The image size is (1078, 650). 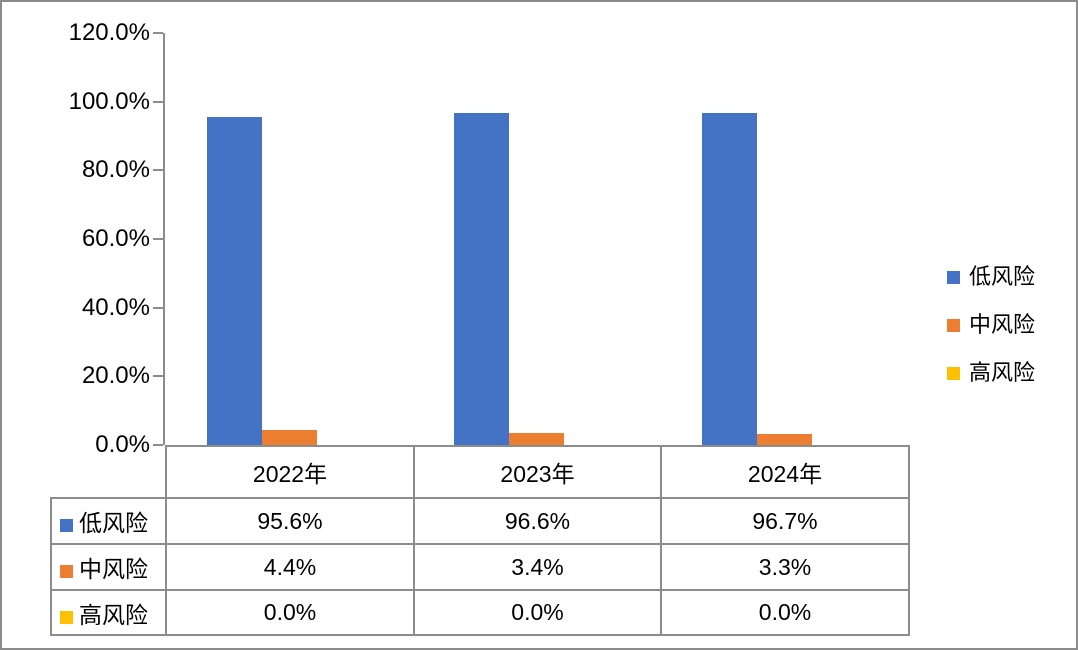 What do you see at coordinates (66, 525) in the screenshot?
I see `series-swatch-low-risk-icon` at bounding box center [66, 525].